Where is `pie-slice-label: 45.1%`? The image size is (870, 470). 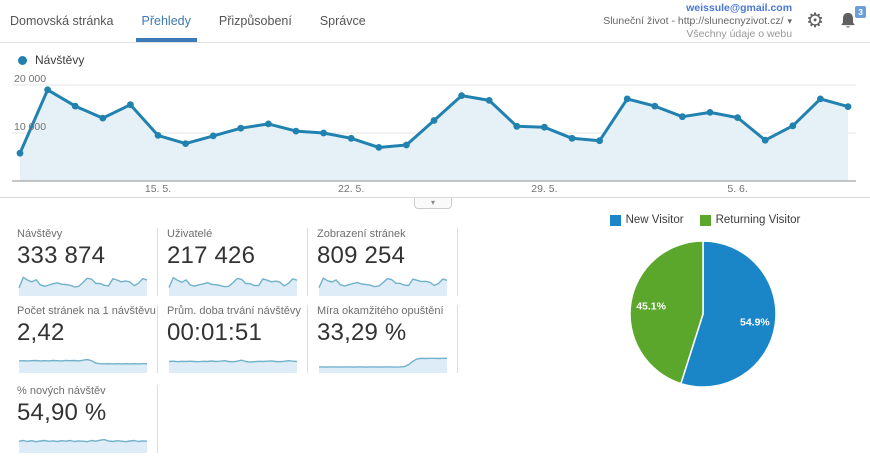 pie-slice-label: 45.1% is located at coordinates (651, 306).